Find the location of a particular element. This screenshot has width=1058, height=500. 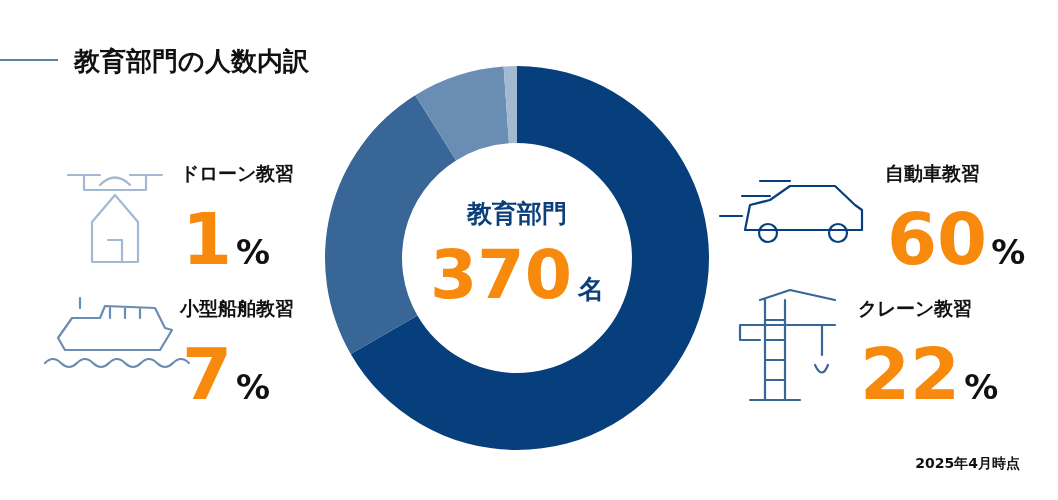

legend-label: 小型船舶教習 is located at coordinates (236, 308).